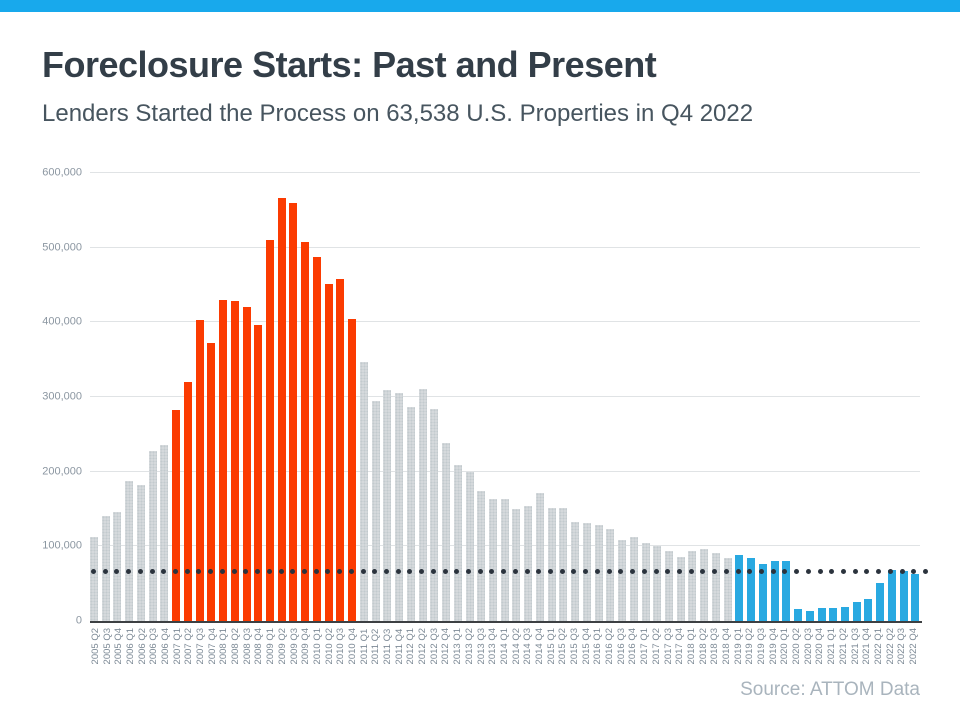 The image size is (960, 720). What do you see at coordinates (236, 646) in the screenshot?
I see `x-axis-tick-label: 2008 Q2` at bounding box center [236, 646].